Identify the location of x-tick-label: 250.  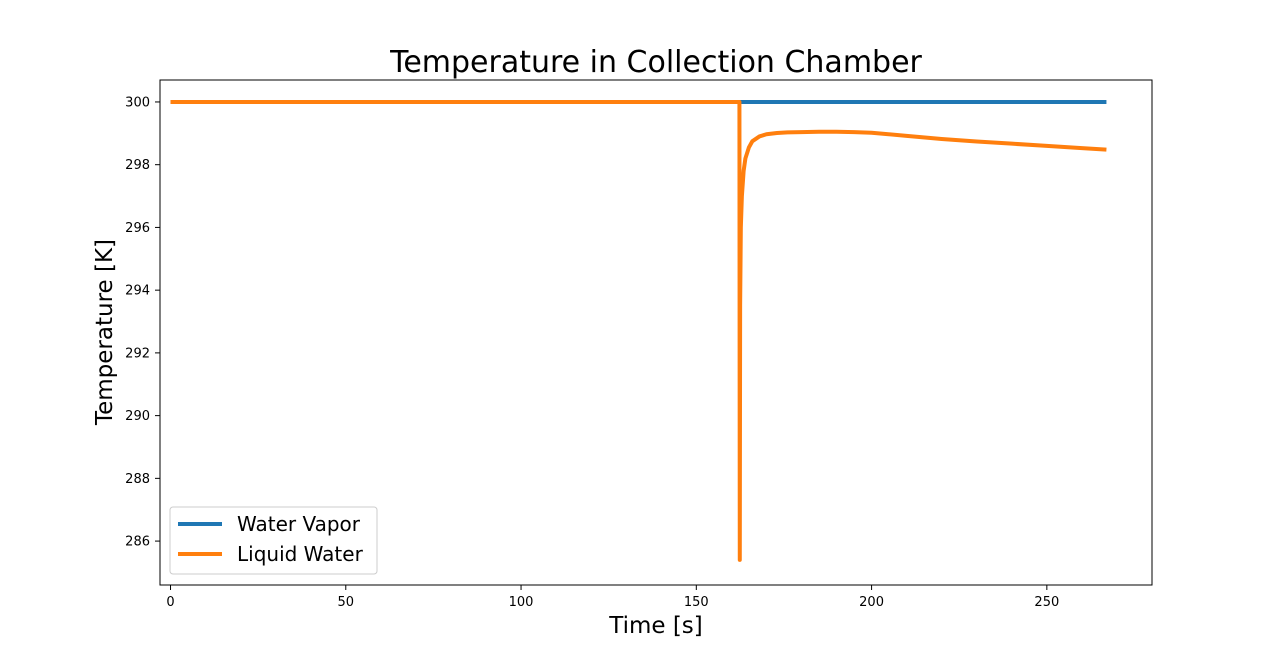
(1046, 602).